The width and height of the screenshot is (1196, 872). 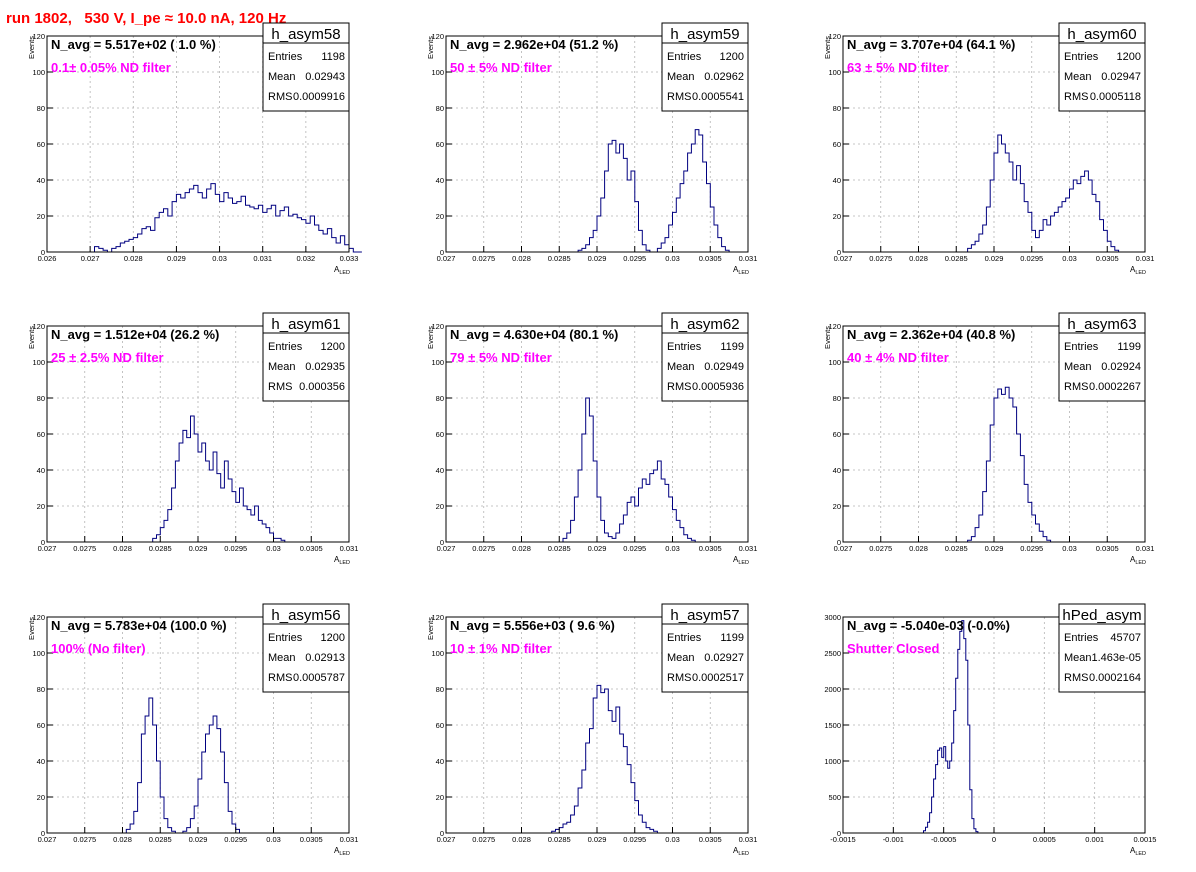 What do you see at coordinates (1115, 97) in the screenshot?
I see `stat-value: 0.0005118` at bounding box center [1115, 97].